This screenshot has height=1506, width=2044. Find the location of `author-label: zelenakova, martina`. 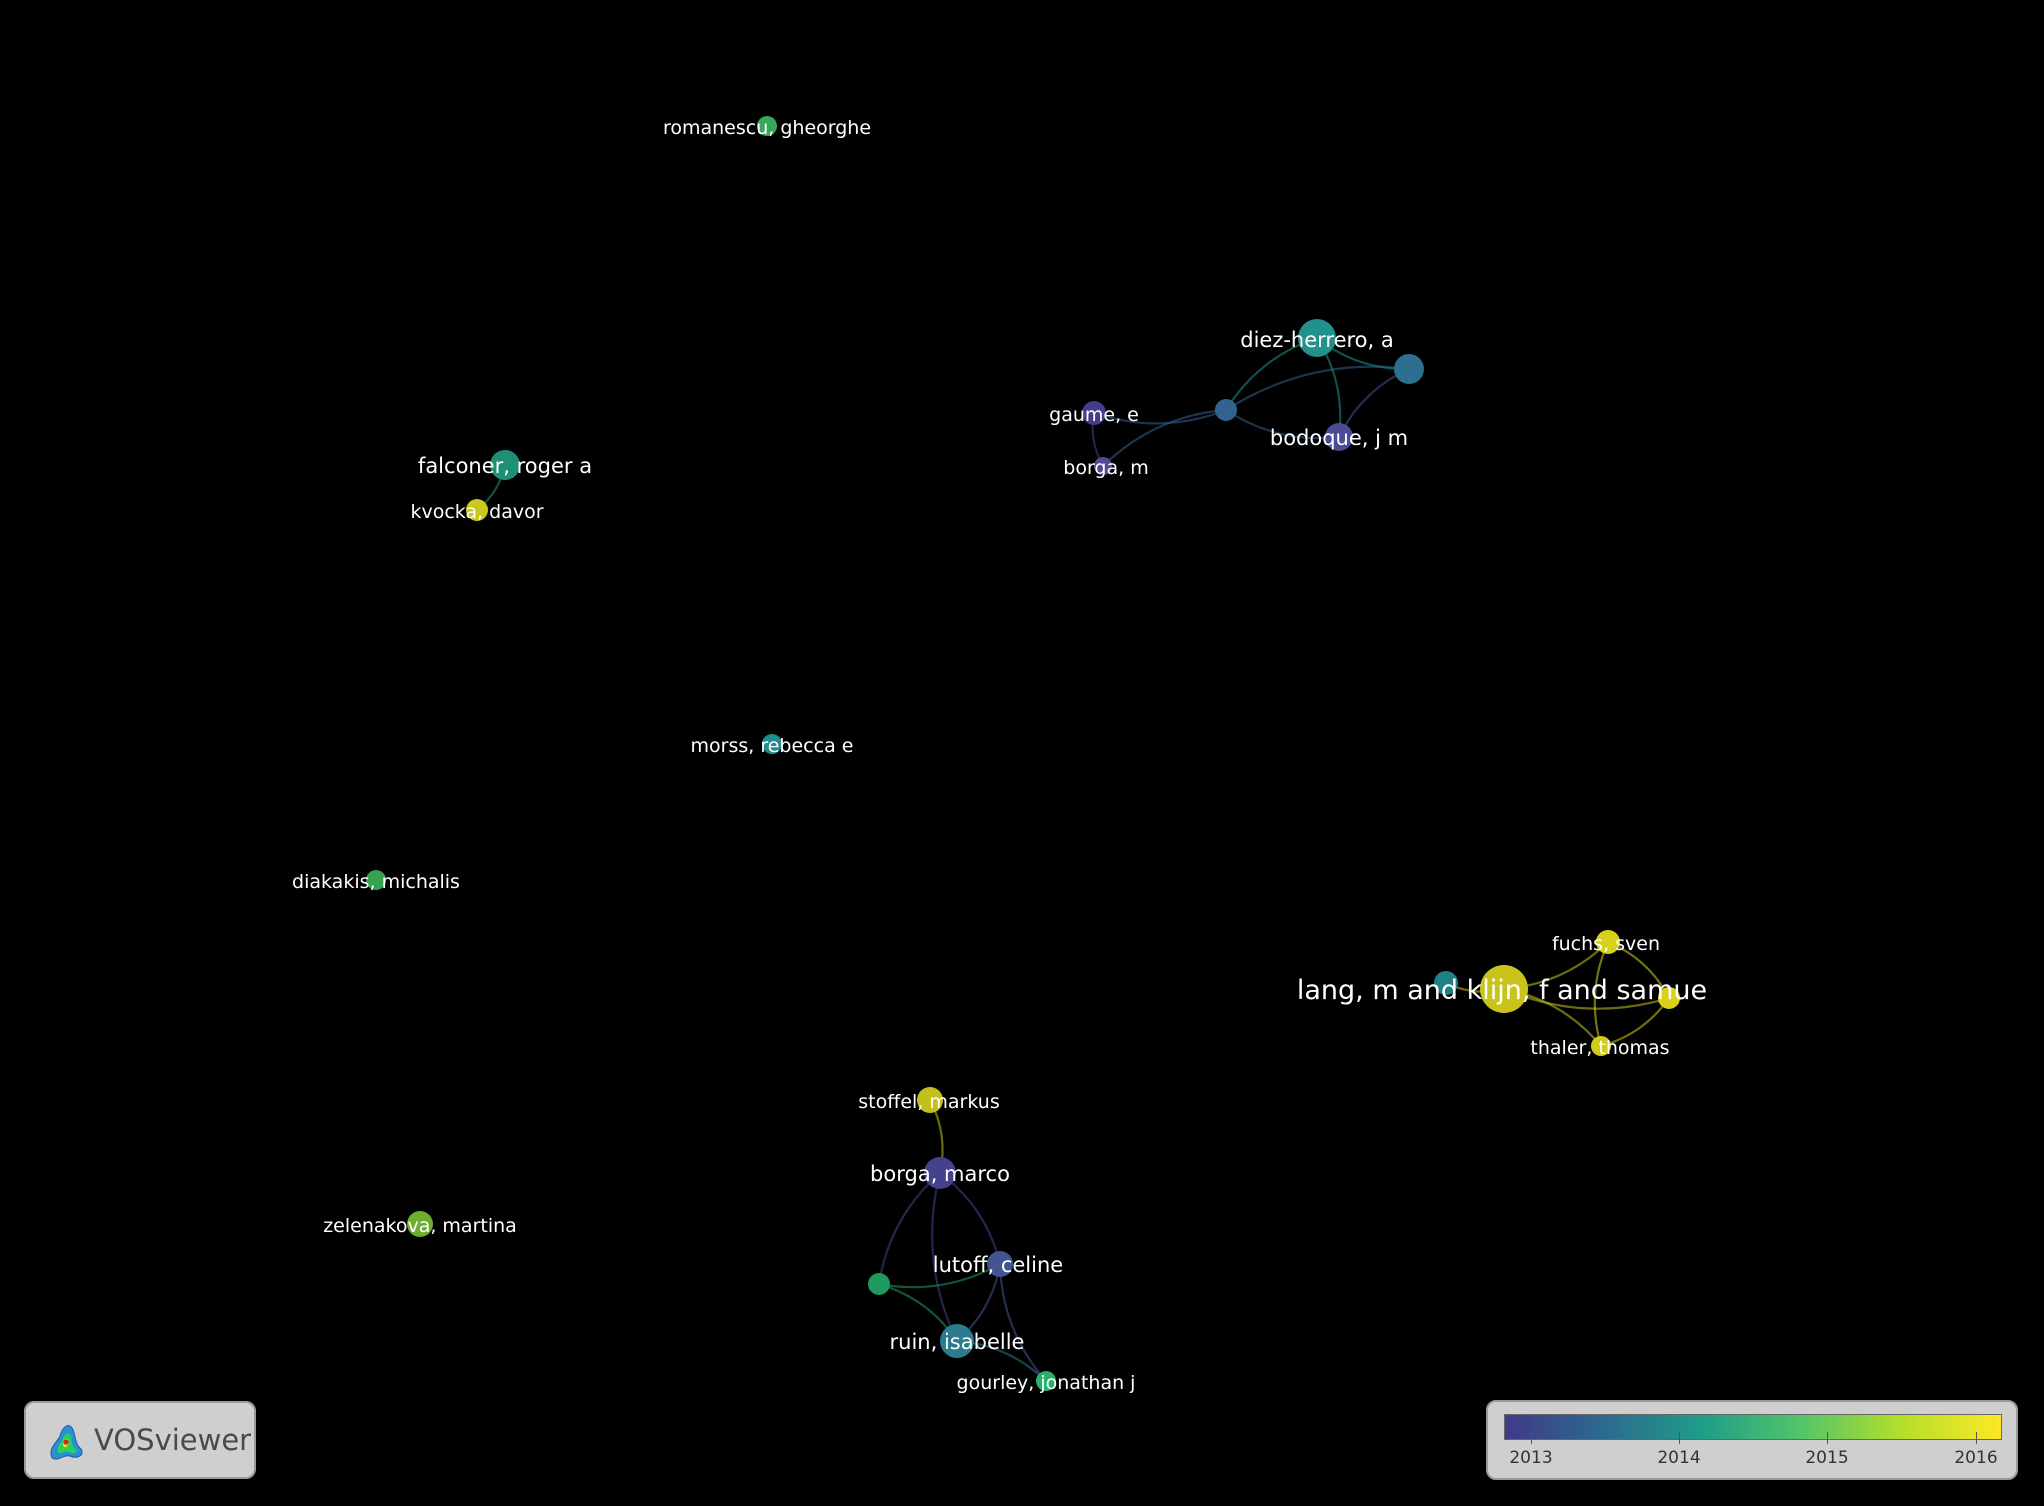

author-label: zelenakova, martina is located at coordinates (420, 1226).